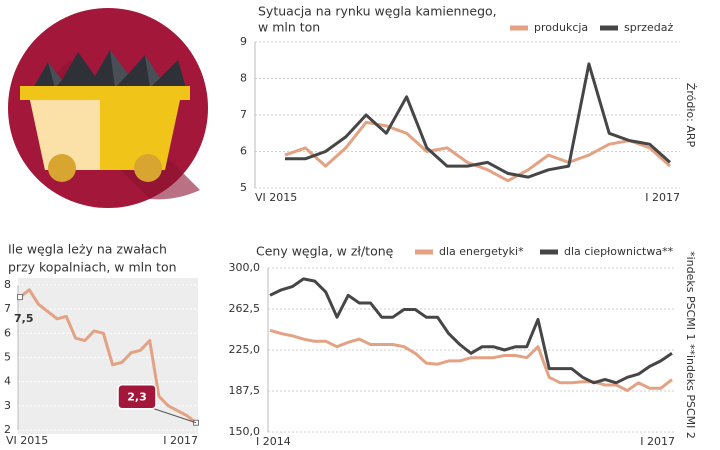 Image resolution: width=720 pixels, height=450 pixels. What do you see at coordinates (245, 390) in the screenshot?
I see `y-tick-label: 187,5` at bounding box center [245, 390].